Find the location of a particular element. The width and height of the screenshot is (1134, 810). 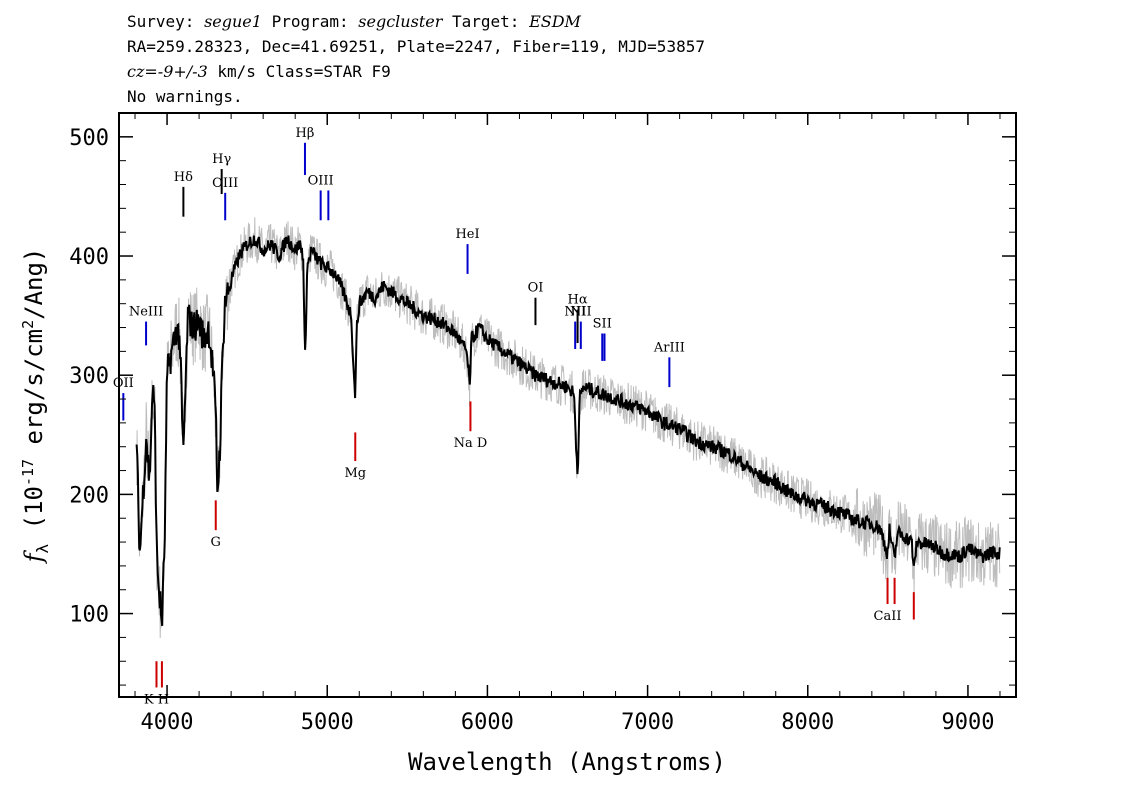

y-axis-exp2: 2 is located at coordinates (28, 324).